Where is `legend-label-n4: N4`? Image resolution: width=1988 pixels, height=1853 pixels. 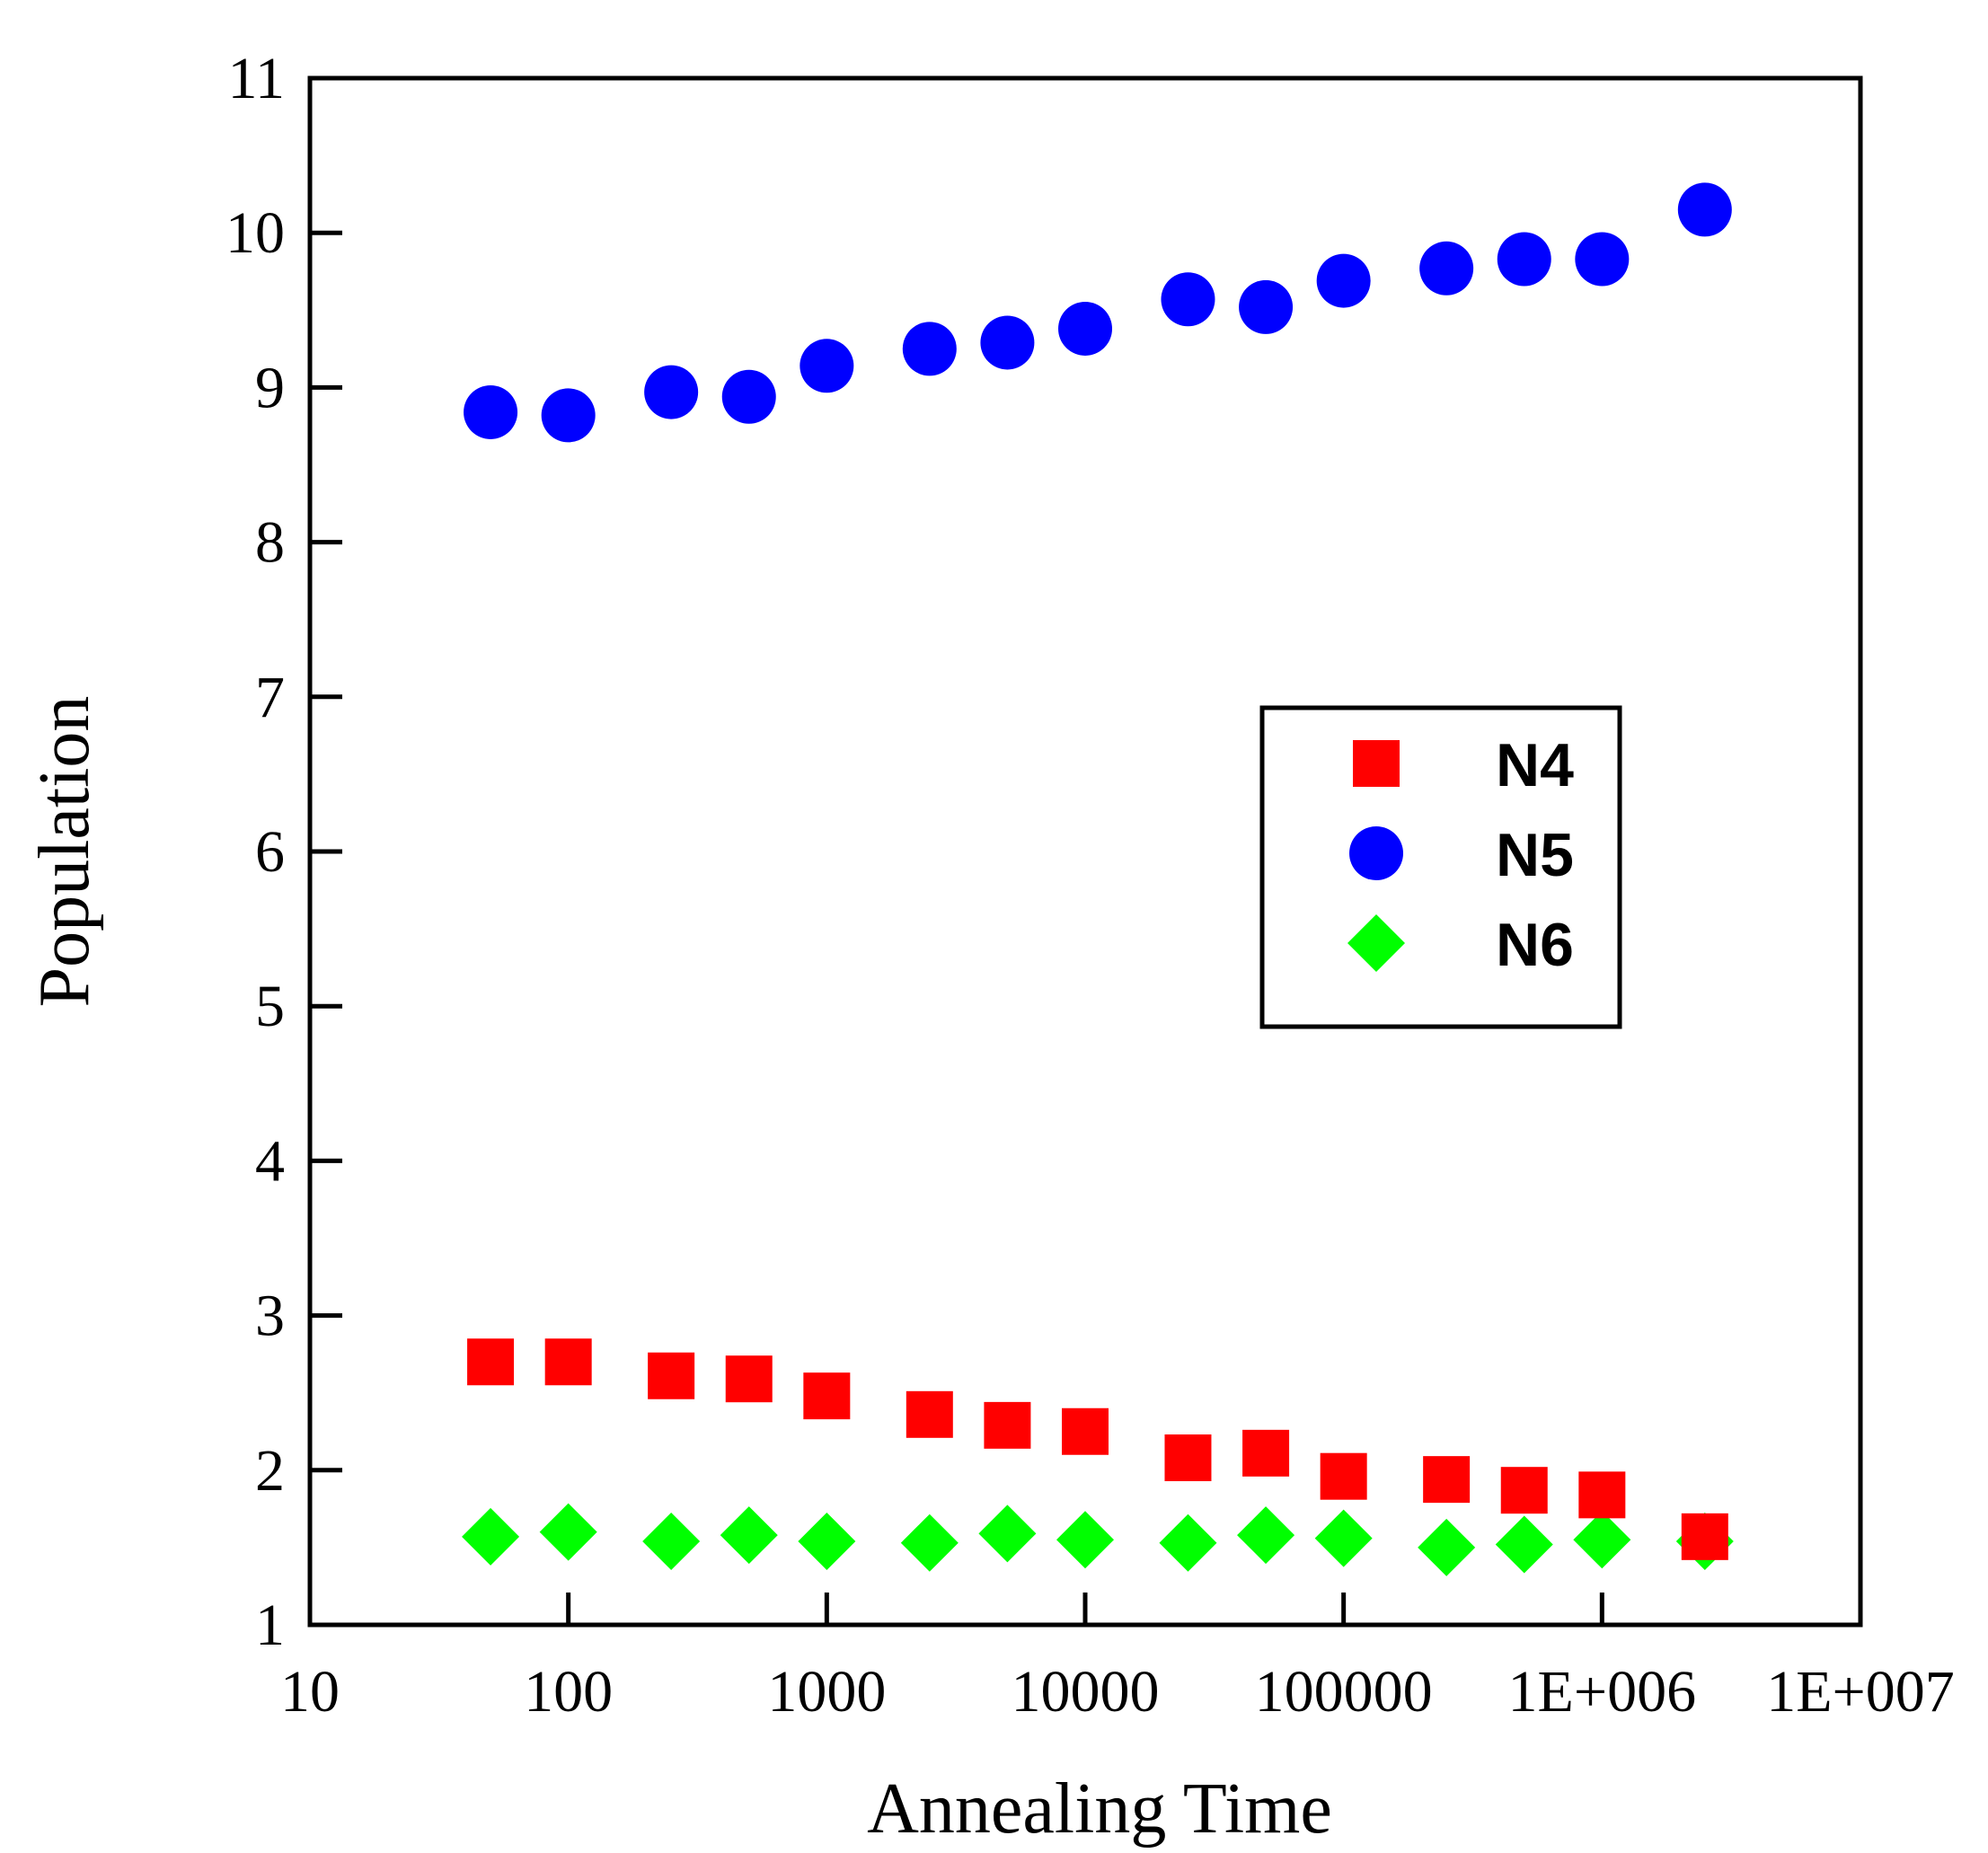
legend-label-n4: N4 is located at coordinates (1535, 765).